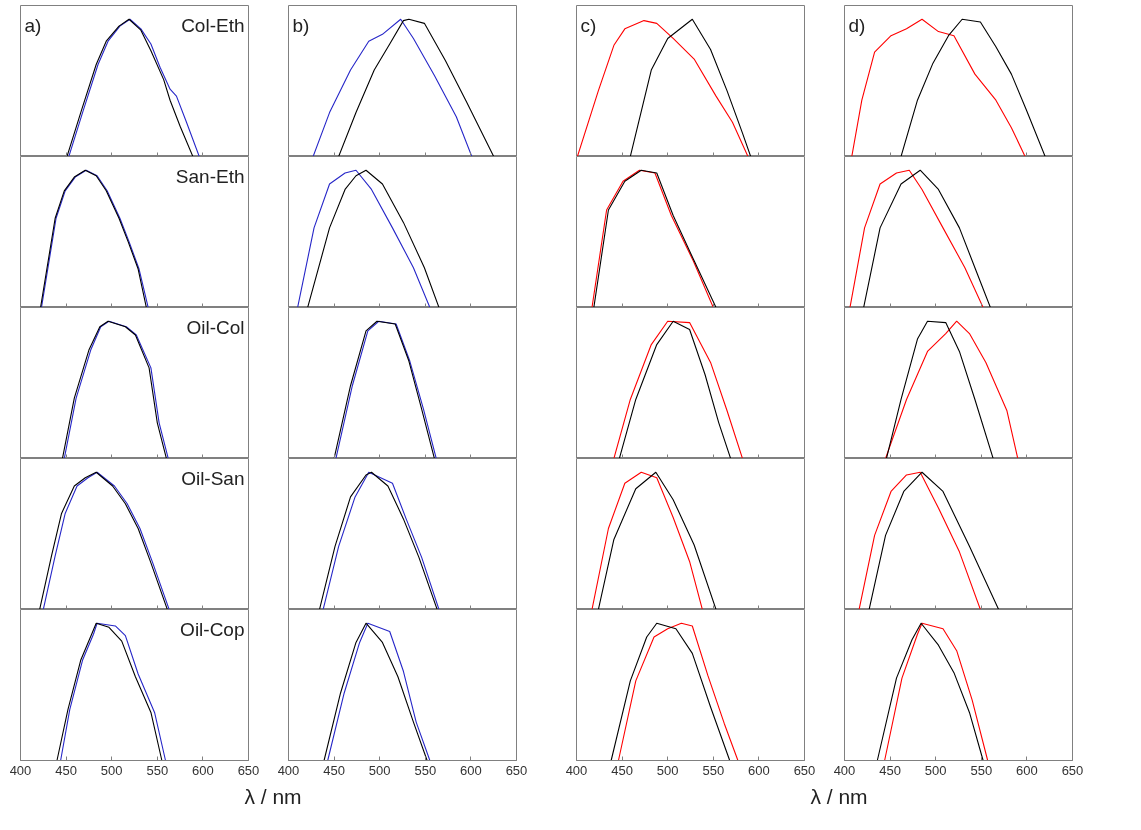  I want to click on chart-title: a), so click(33, 25).